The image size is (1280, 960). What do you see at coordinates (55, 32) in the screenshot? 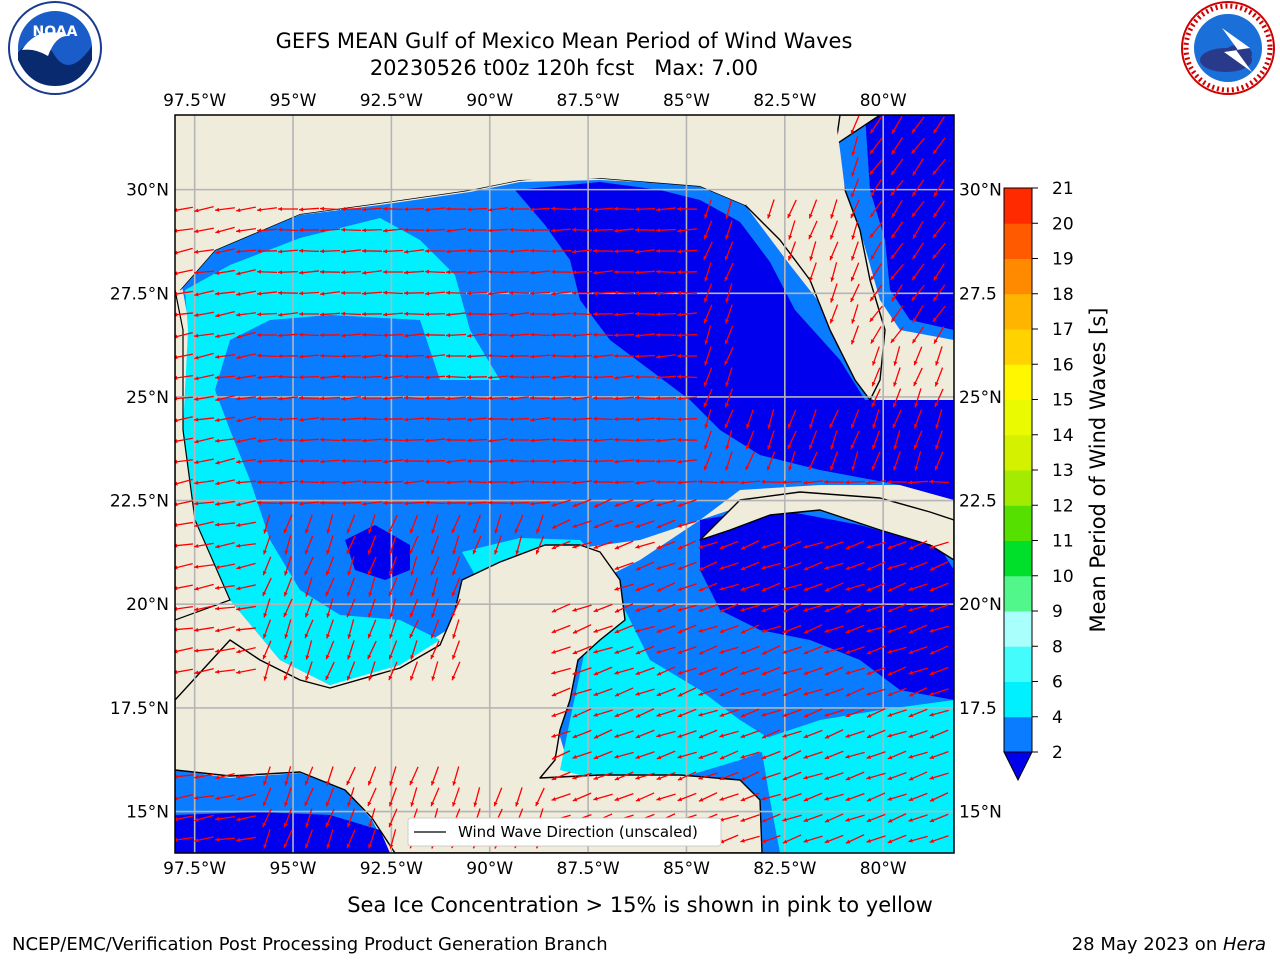
I see `noaa-logo-text: NOAA` at bounding box center [55, 32].